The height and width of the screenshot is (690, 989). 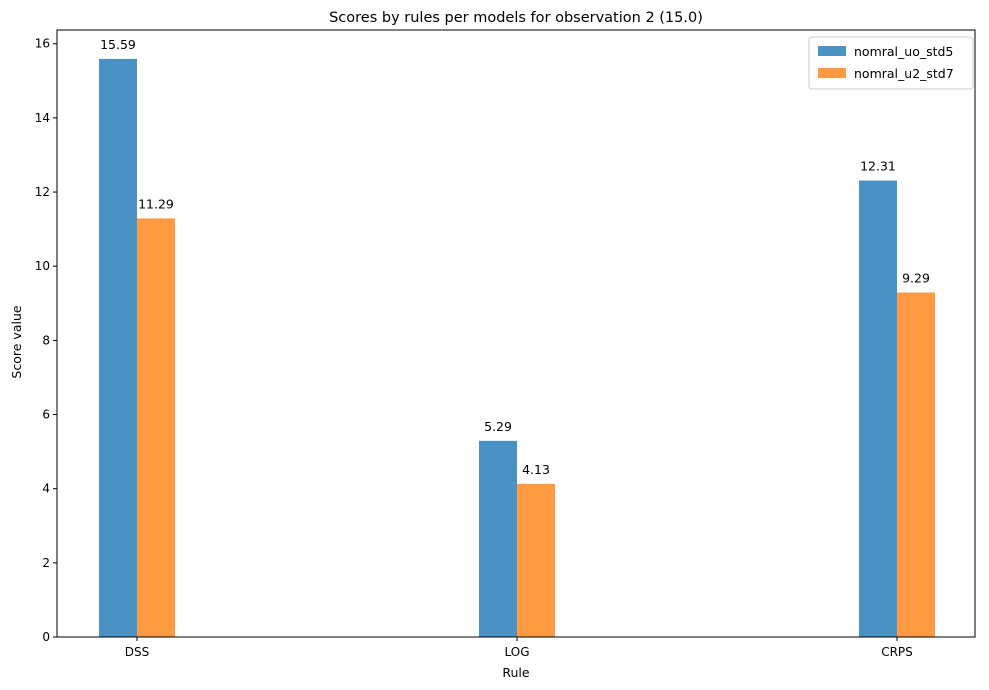 What do you see at coordinates (118, 44) in the screenshot?
I see `data-label: 15.59` at bounding box center [118, 44].